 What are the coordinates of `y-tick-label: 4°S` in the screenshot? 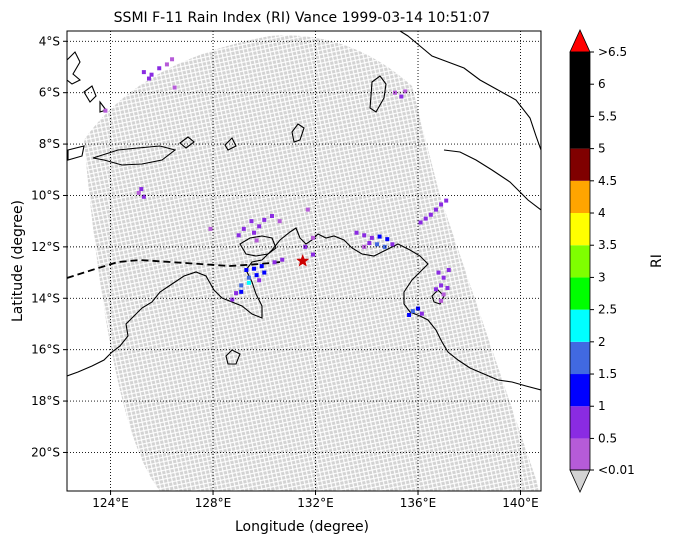 It's located at (49, 41).